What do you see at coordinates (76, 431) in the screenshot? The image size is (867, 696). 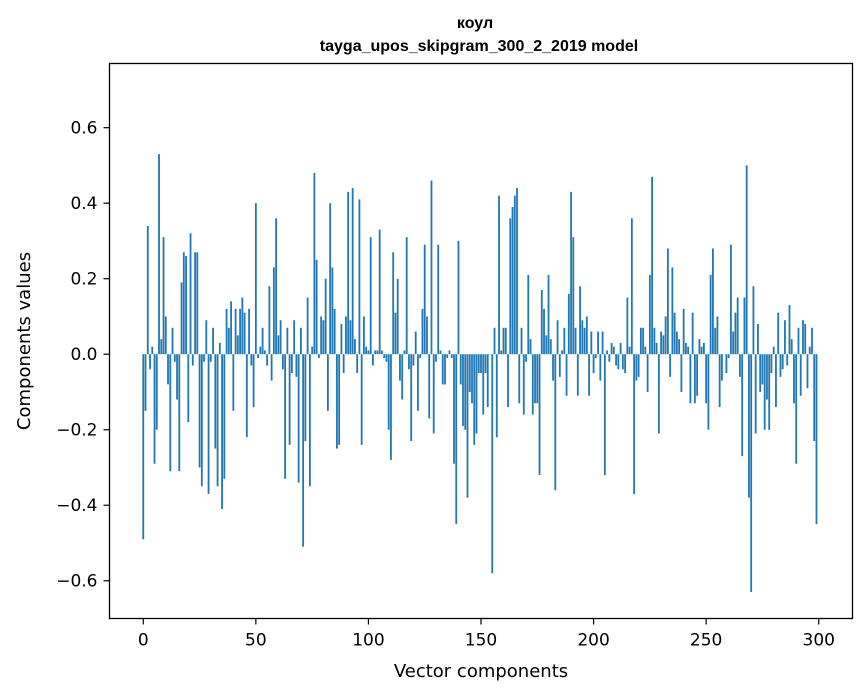 I see `y-tick-label: −0.2` at bounding box center [76, 431].